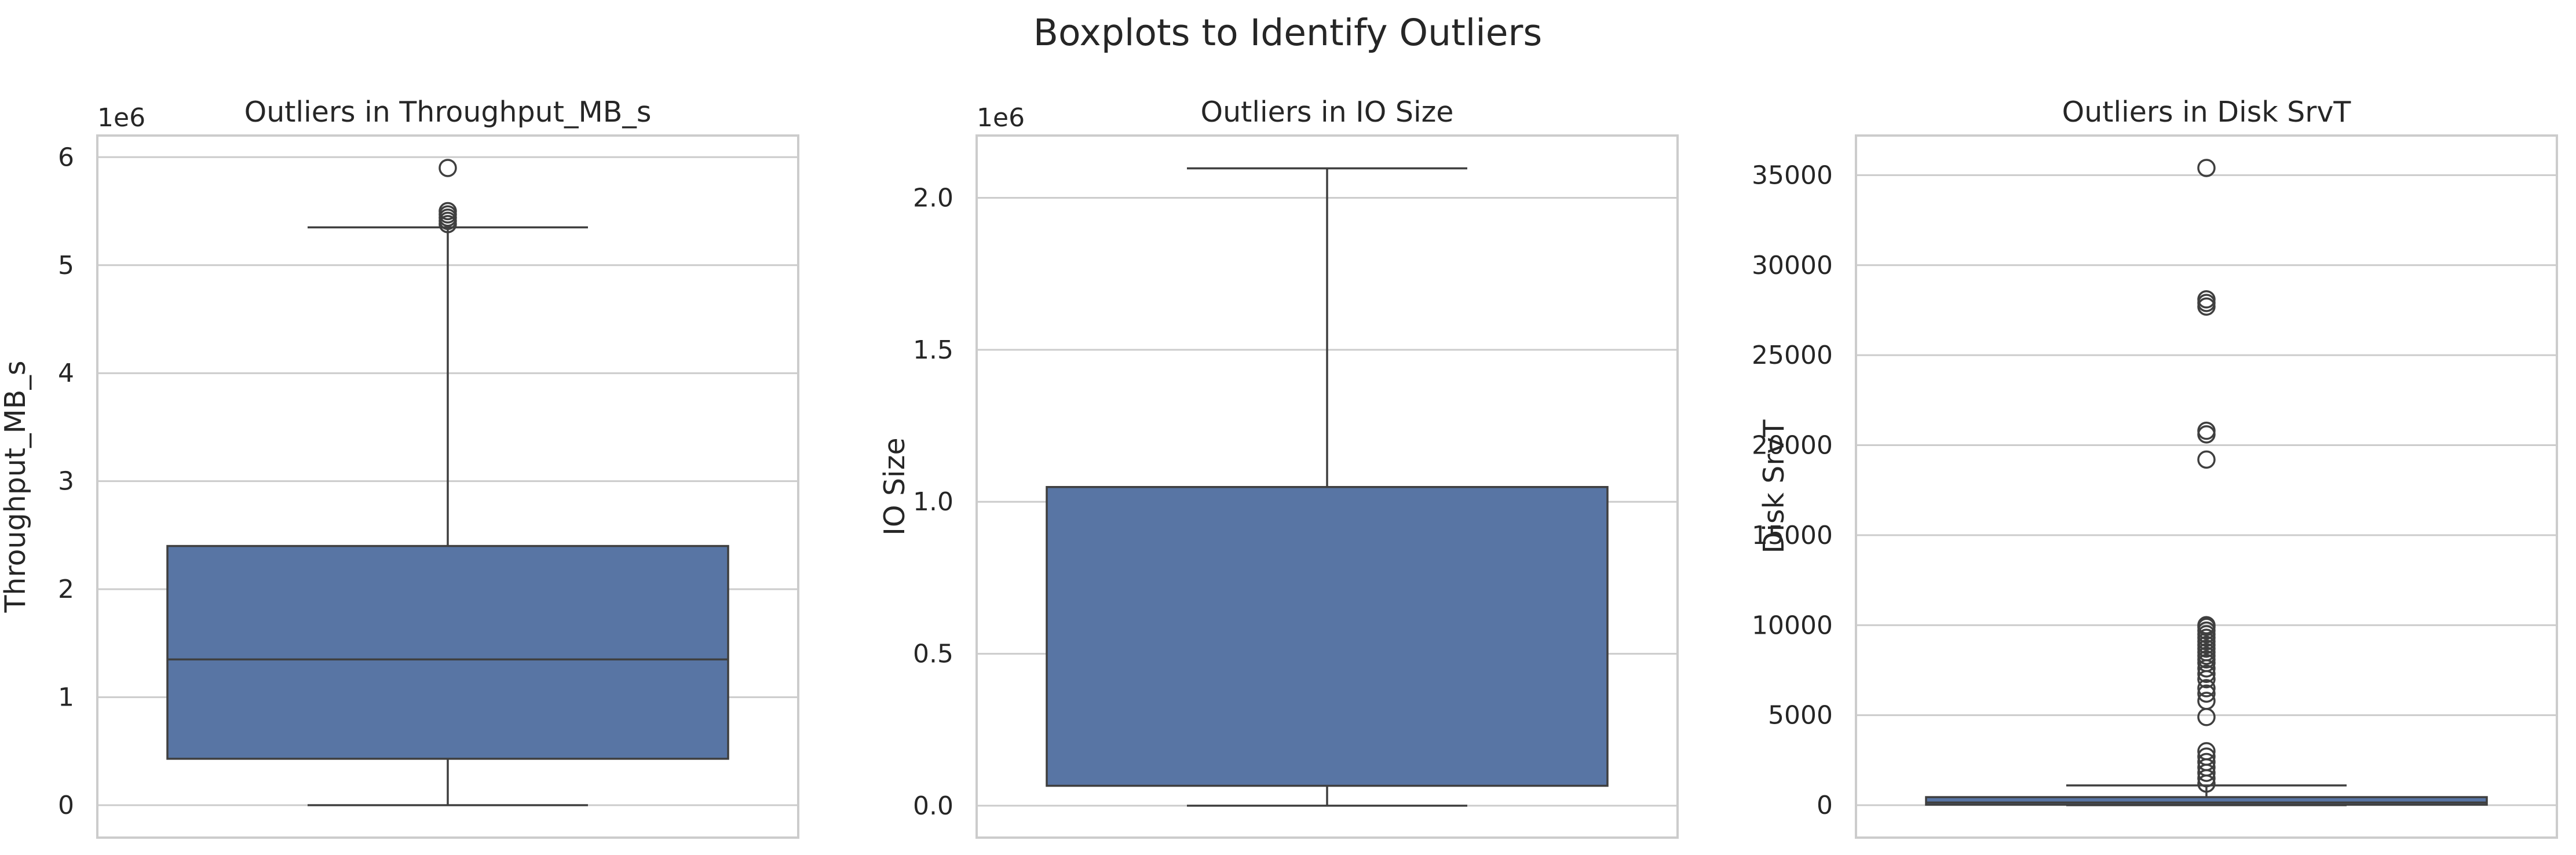 Image resolution: width=2576 pixels, height=855 pixels. Describe the element at coordinates (448, 112) in the screenshot. I see `panel-title: Outliers in Throughput_MB_s` at that location.